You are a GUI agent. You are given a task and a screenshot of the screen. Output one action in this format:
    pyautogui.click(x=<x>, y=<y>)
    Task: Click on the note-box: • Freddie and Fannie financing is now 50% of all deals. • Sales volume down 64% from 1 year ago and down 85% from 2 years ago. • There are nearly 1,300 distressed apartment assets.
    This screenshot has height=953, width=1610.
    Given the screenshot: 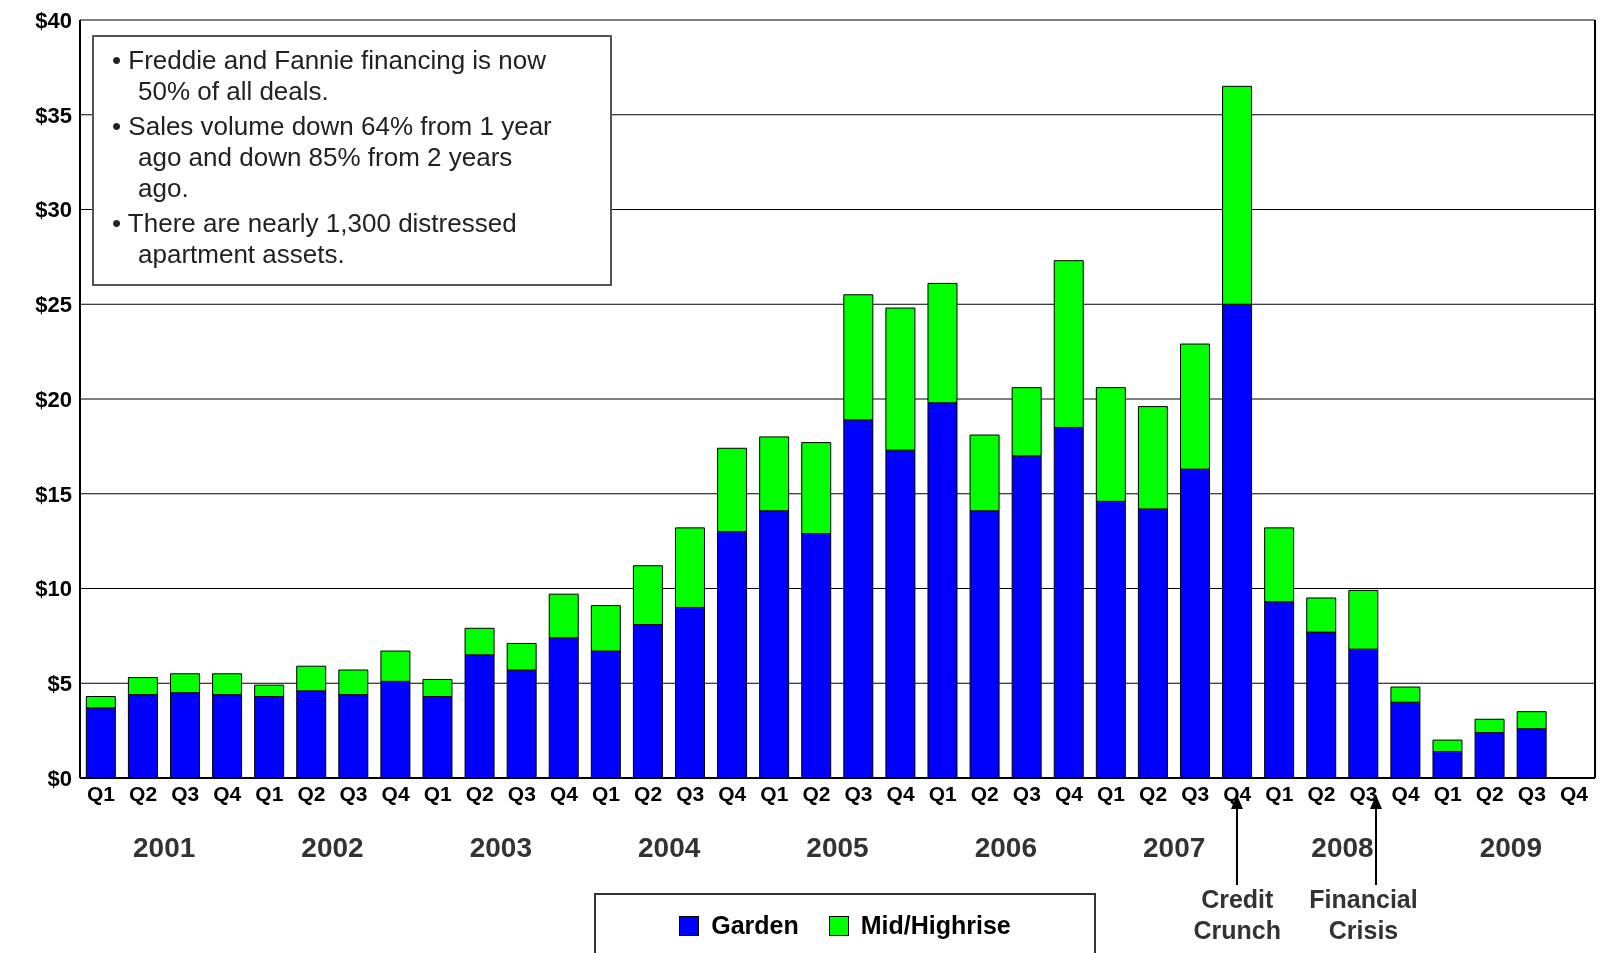 What is the action you would take?
    pyautogui.click(x=352, y=160)
    